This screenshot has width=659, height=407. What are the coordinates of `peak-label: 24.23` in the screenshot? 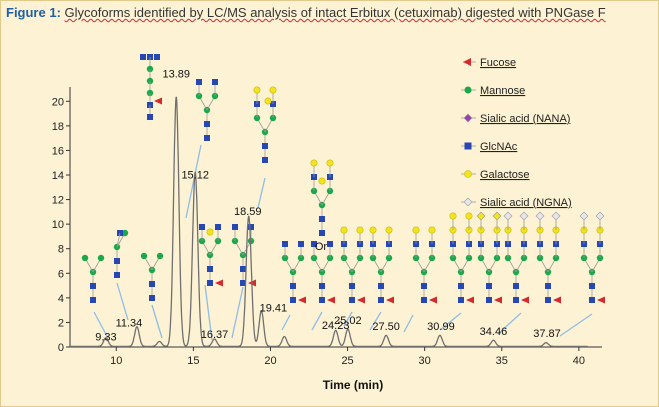 It's located at (336, 326).